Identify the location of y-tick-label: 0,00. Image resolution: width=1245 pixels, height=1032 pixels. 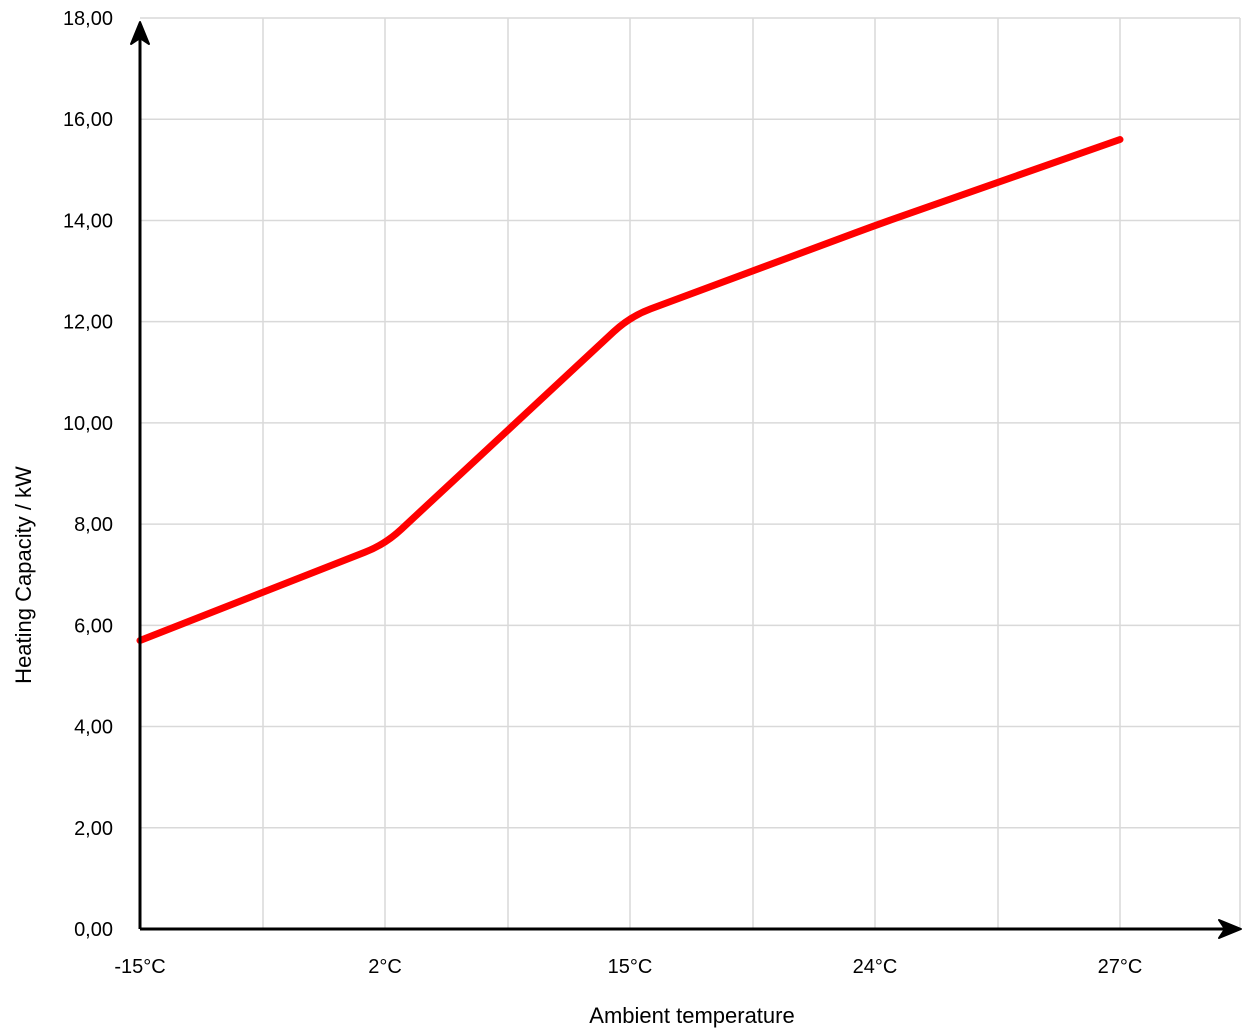
(93, 930).